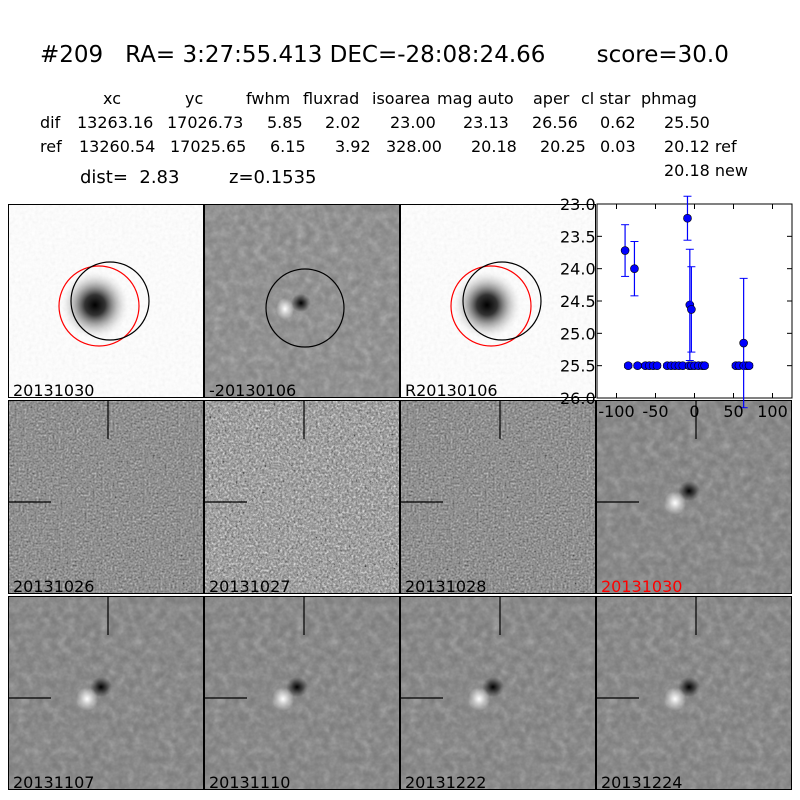 The width and height of the screenshot is (800, 800). Describe the element at coordinates (194, 98) in the screenshot. I see `column-header: yc` at that location.